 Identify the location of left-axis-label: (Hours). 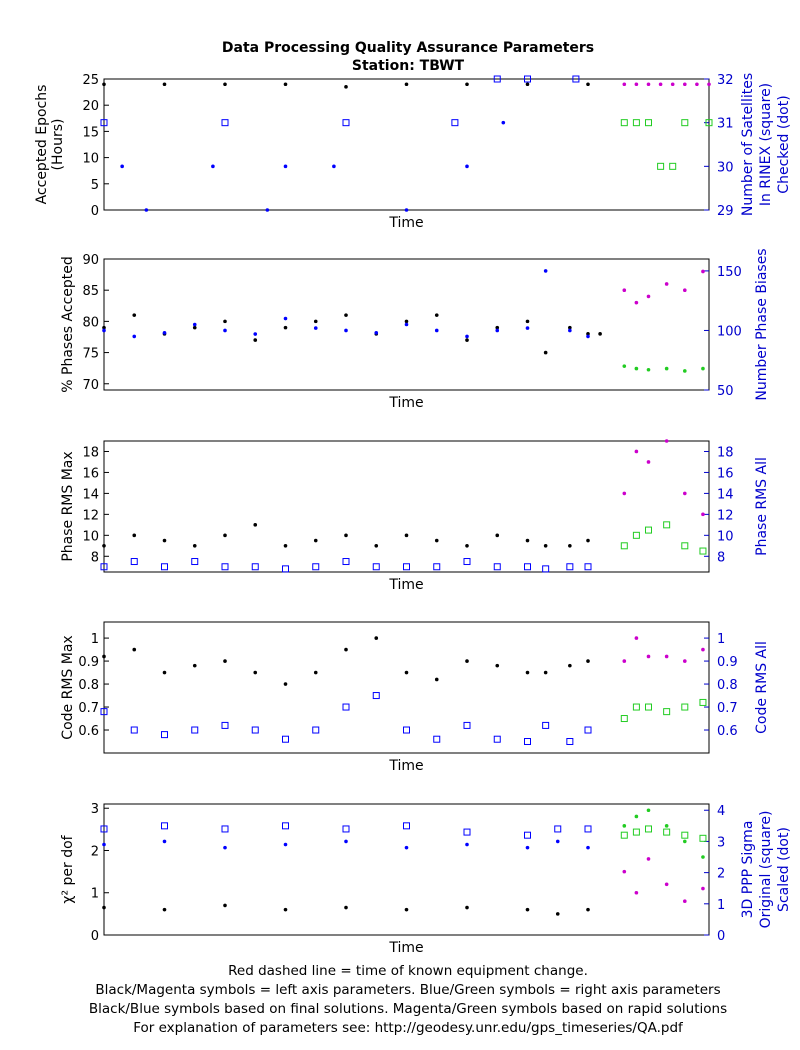
(58, 145).